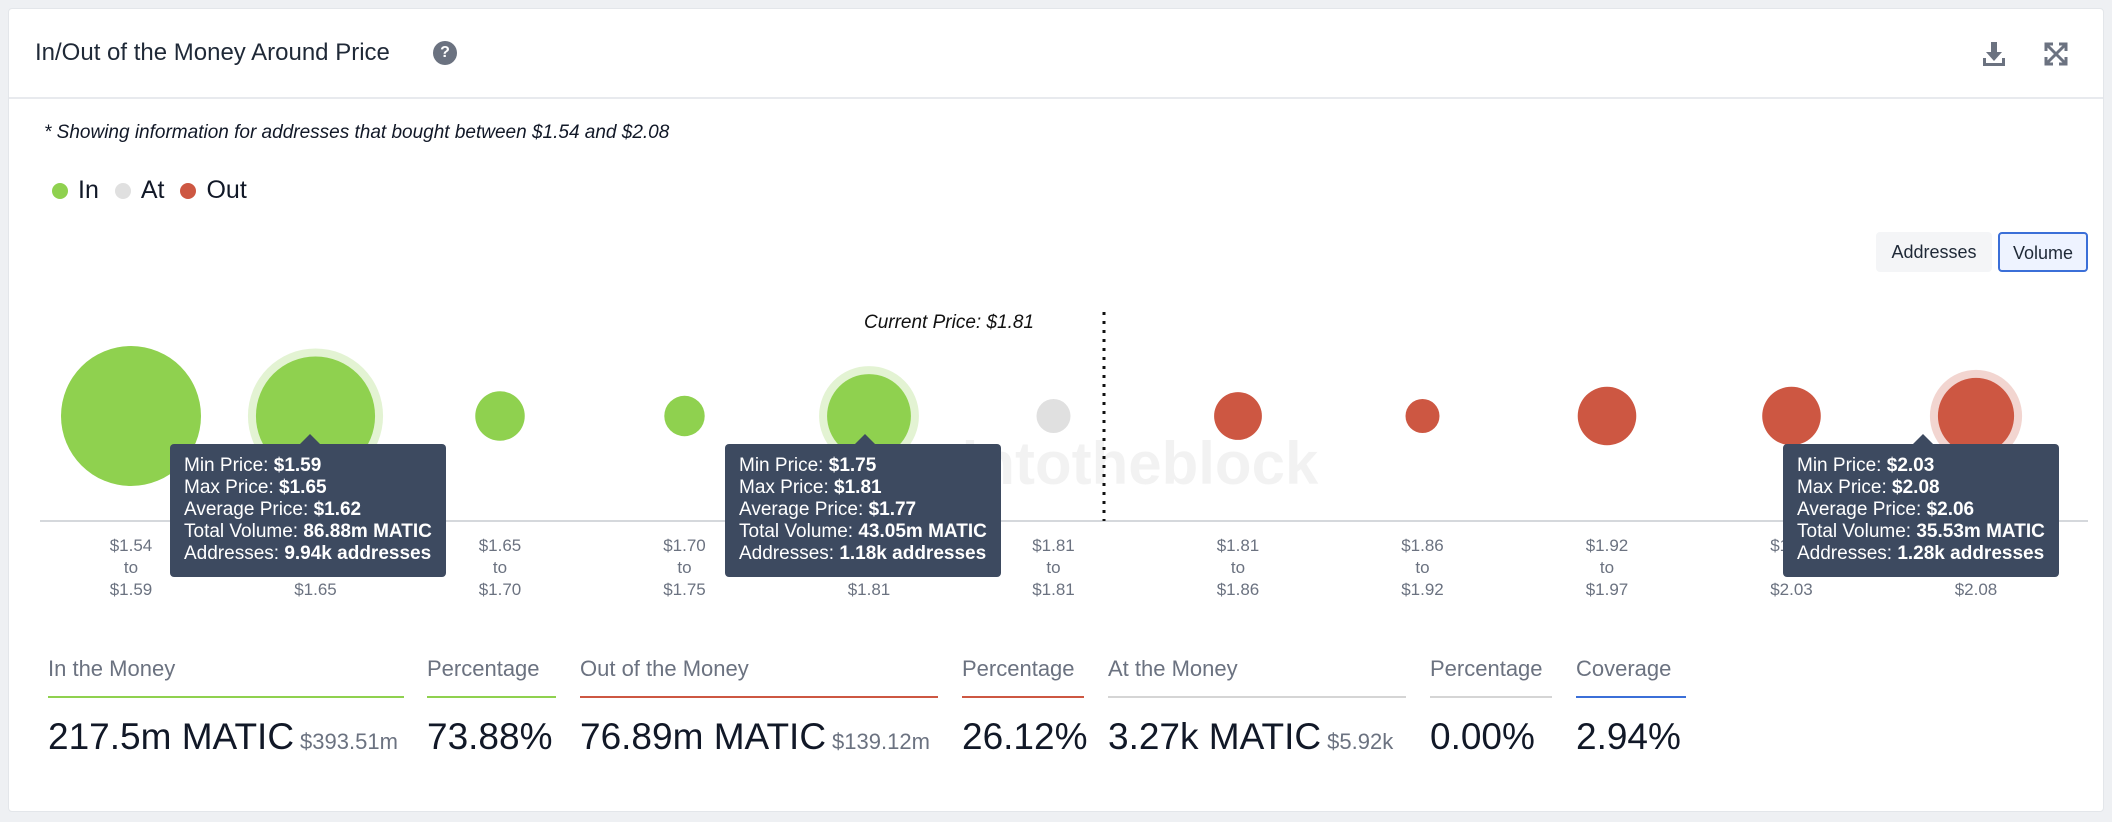 This screenshot has width=2112, height=822. I want to click on watermark: intotheblock, so click(1140, 463).